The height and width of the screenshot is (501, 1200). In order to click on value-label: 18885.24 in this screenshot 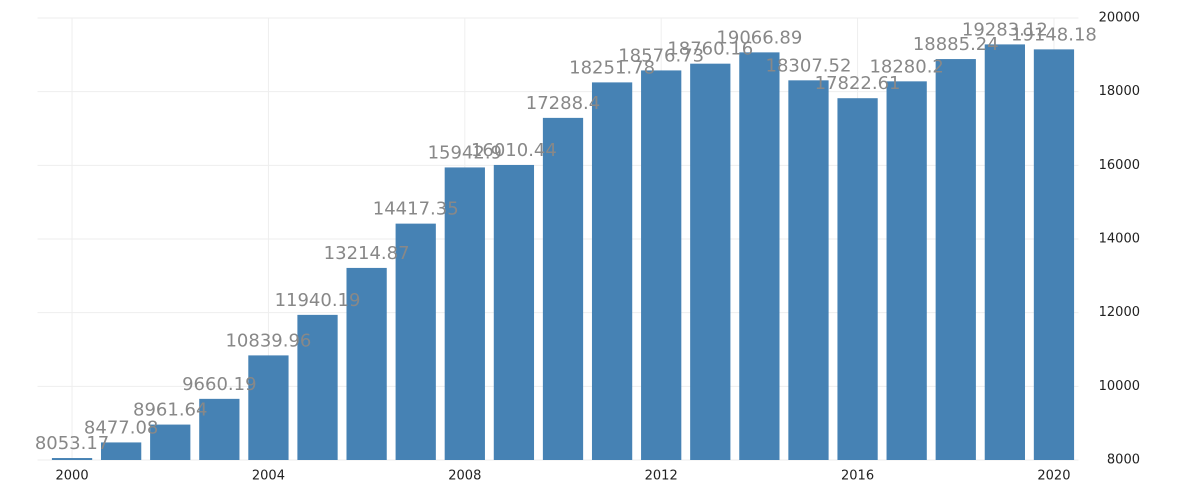, I will do `click(956, 44)`.